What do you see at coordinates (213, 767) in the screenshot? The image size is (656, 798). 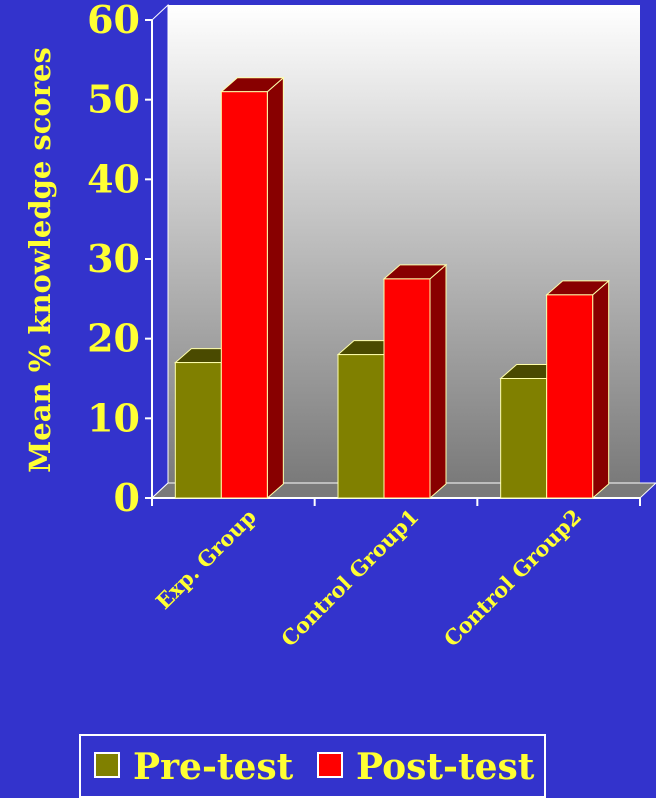 I see `legend-label-pre-test: Pre-test` at bounding box center [213, 767].